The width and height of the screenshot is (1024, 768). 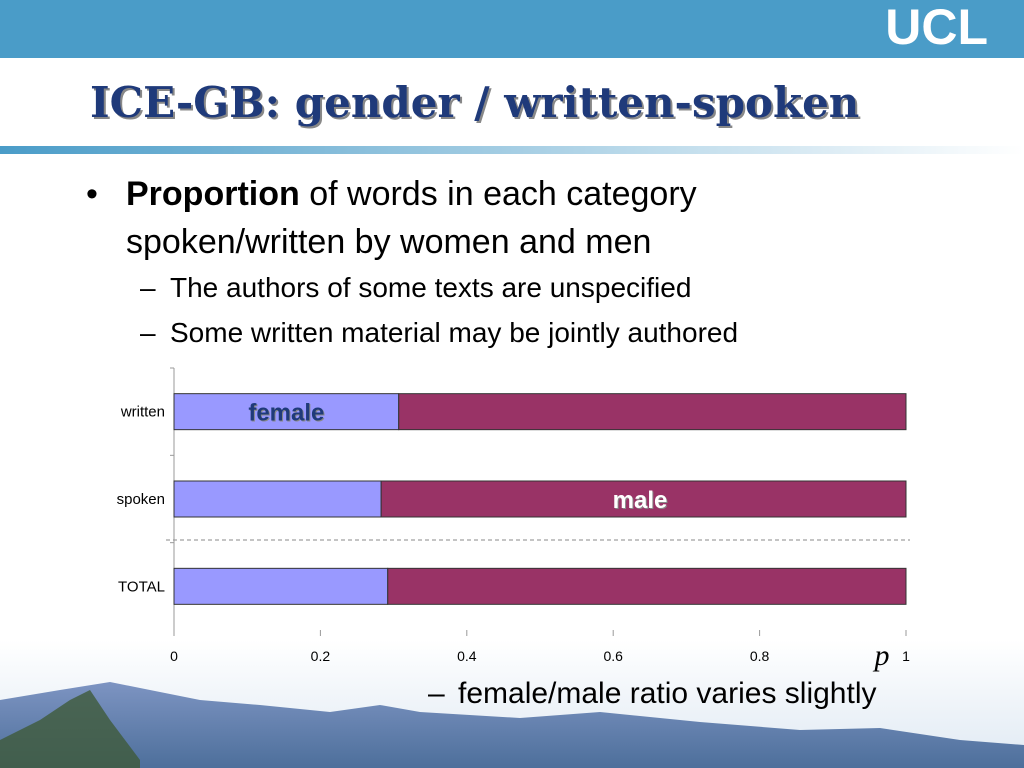 I want to click on x-tick-label: 0, so click(x=174, y=656).